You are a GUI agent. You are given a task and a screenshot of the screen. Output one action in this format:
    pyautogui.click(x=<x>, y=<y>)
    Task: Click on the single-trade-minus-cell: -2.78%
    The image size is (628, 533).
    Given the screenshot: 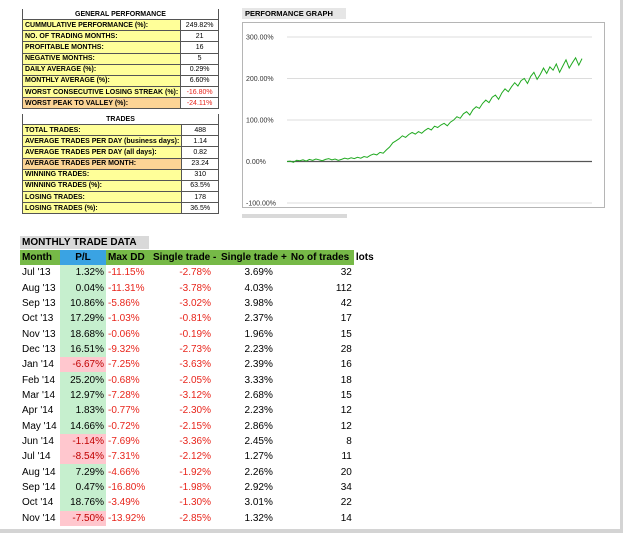 What is the action you would take?
    pyautogui.click(x=195, y=273)
    